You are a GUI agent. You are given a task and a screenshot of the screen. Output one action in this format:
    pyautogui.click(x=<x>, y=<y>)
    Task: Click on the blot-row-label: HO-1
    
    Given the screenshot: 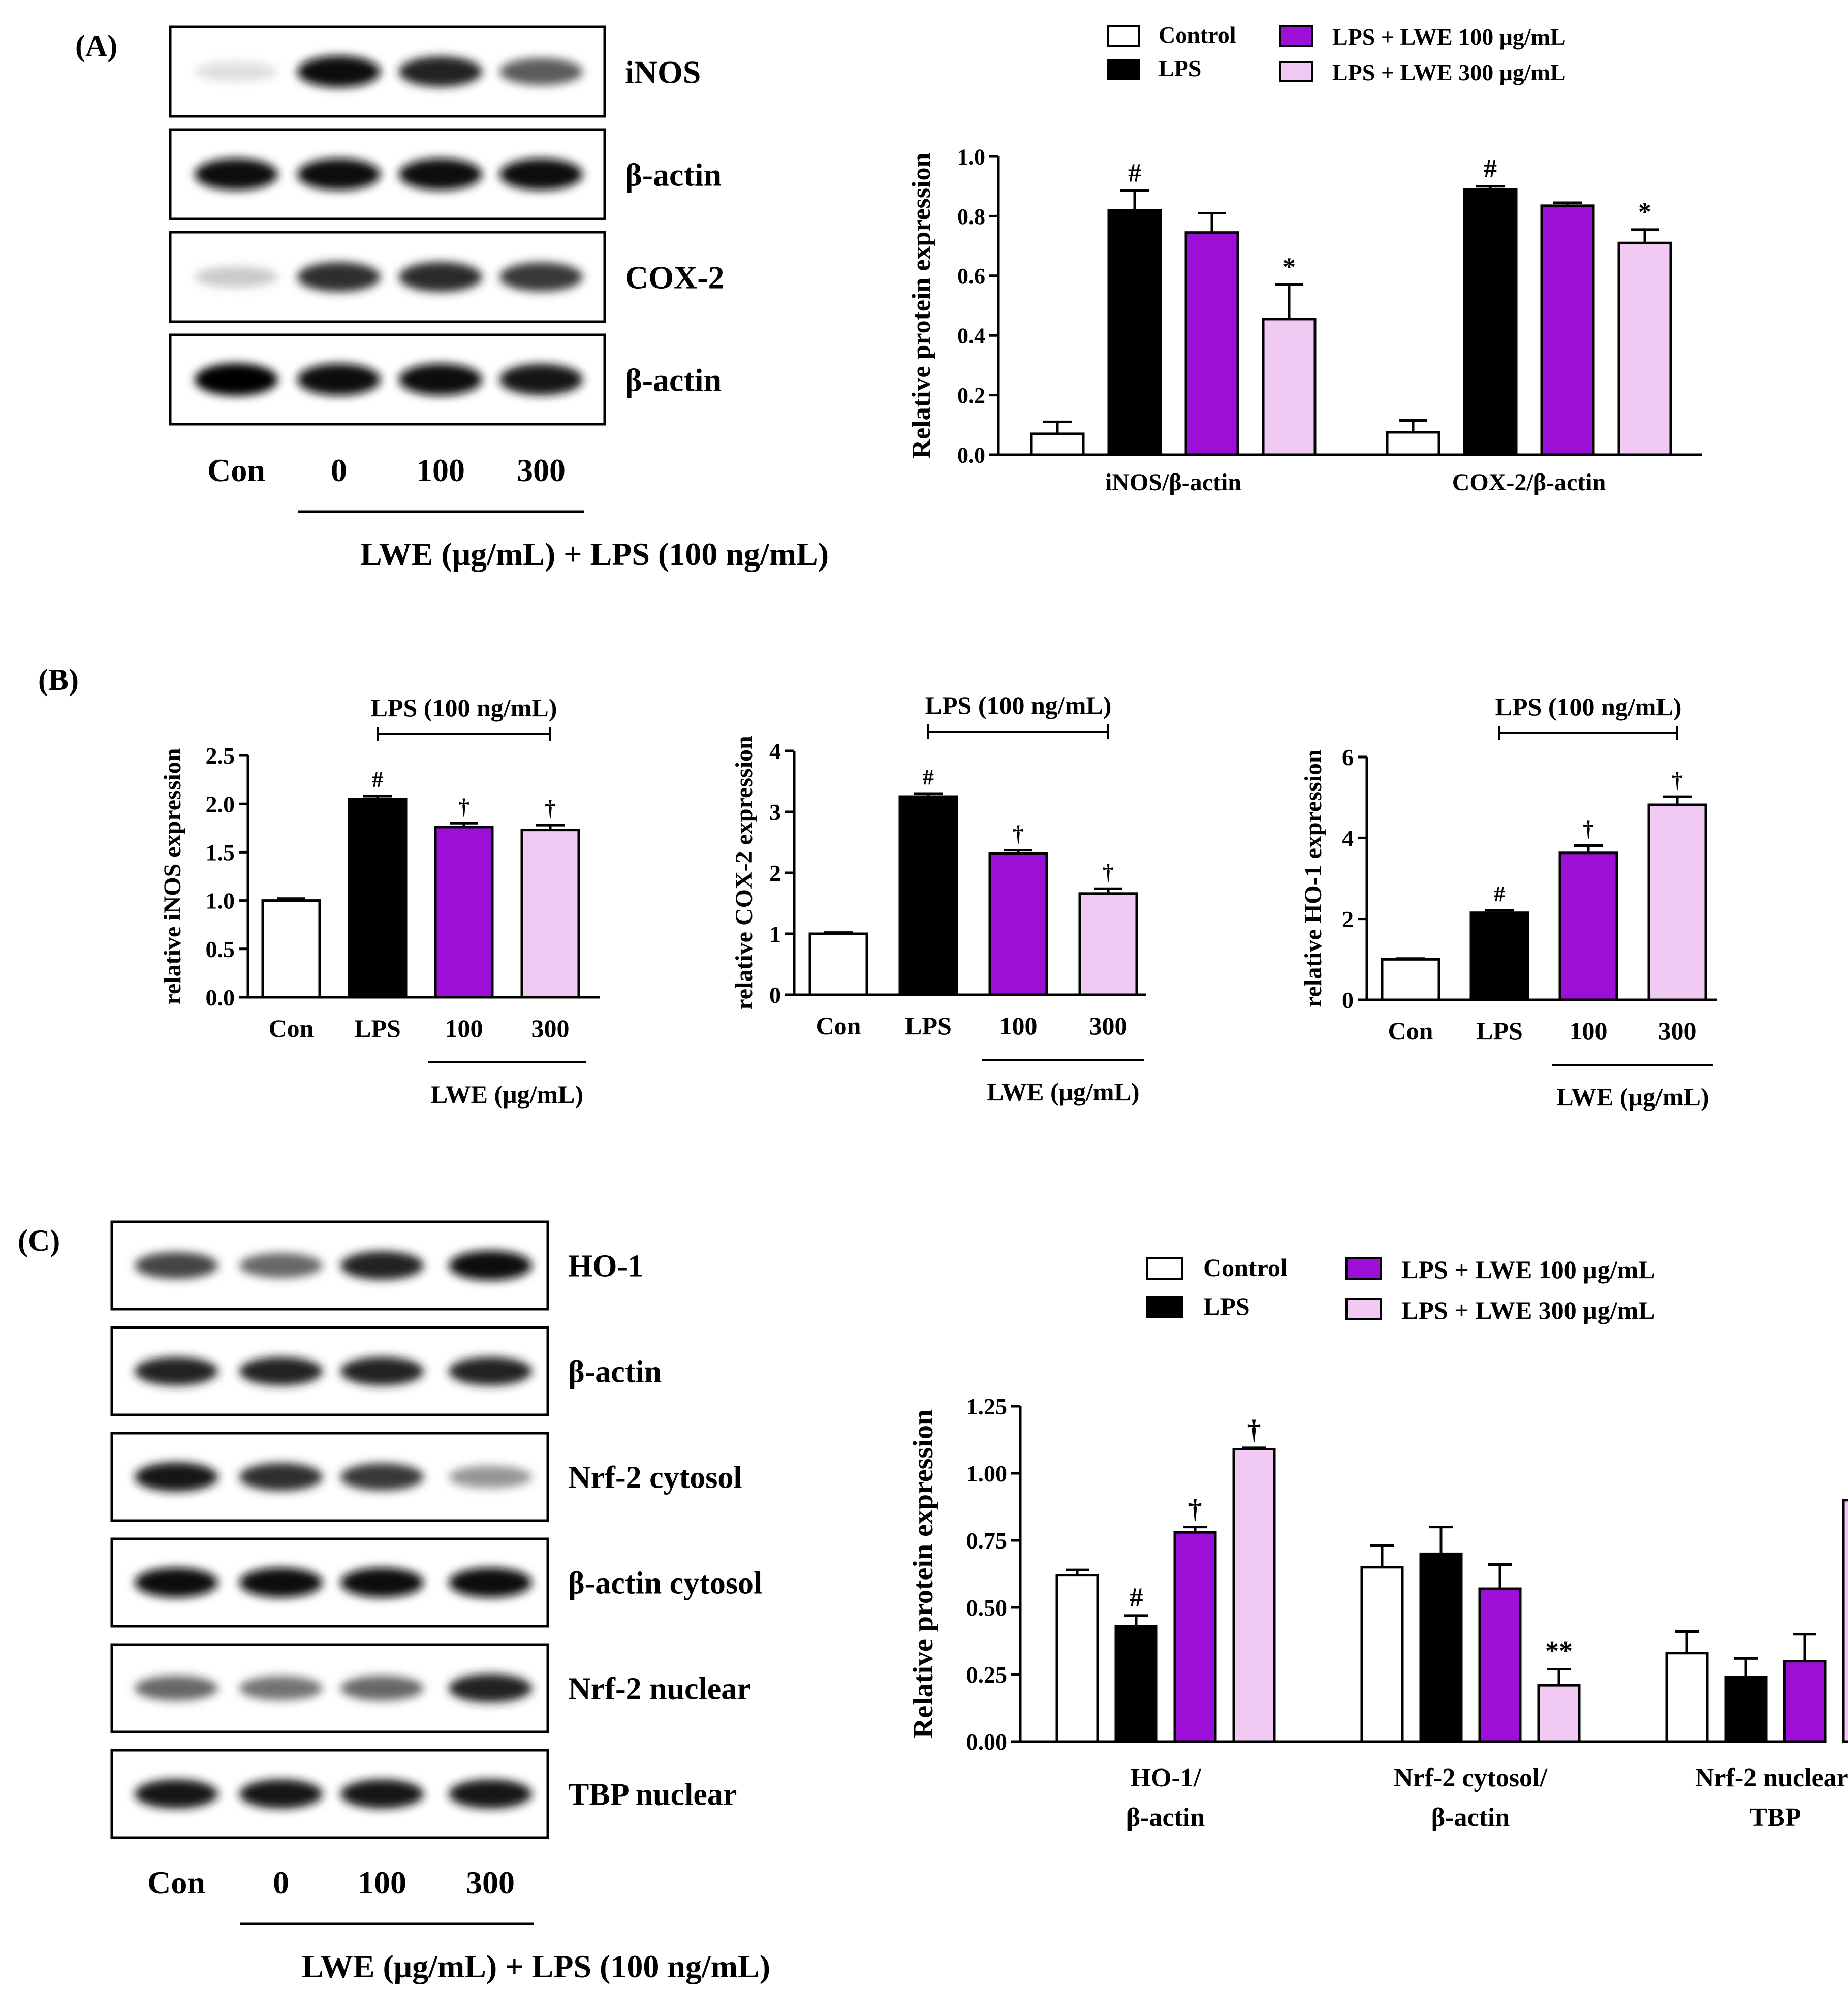 What is the action you would take?
    pyautogui.click(x=605, y=1266)
    